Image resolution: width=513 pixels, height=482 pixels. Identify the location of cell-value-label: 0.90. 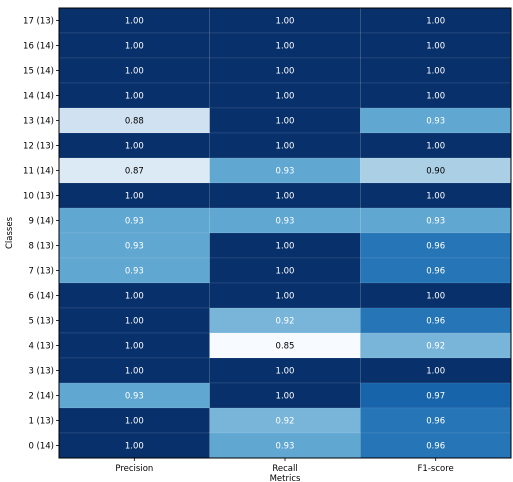
(435, 172).